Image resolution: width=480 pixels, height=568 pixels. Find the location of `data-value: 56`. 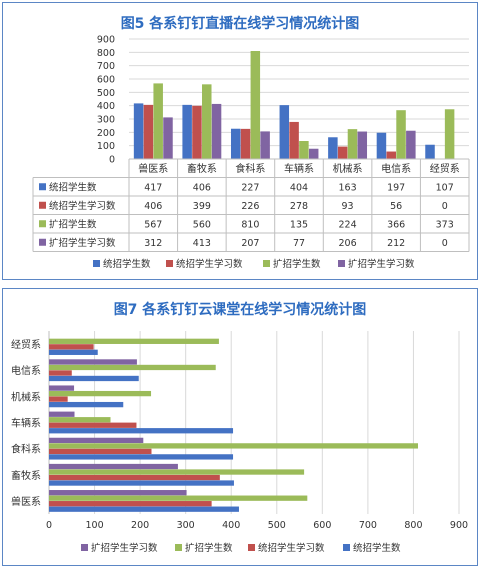

data-value: 56 is located at coordinates (396, 206).